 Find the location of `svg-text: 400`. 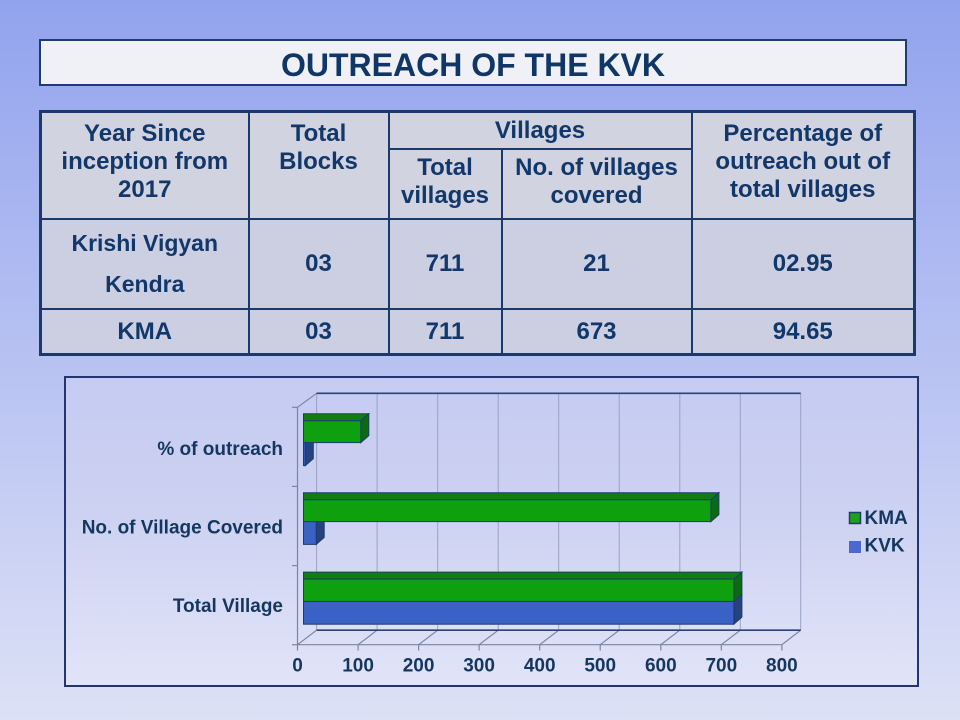

svg-text: 400 is located at coordinates (540, 666).